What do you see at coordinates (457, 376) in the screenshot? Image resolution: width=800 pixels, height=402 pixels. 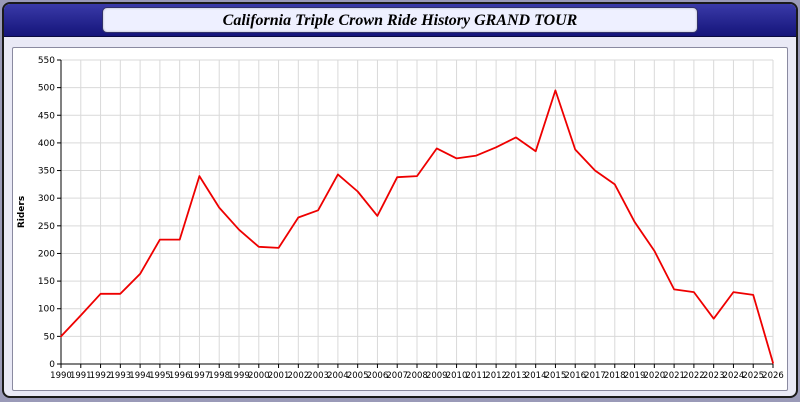 I see `svg-text: 2010` at bounding box center [457, 376].